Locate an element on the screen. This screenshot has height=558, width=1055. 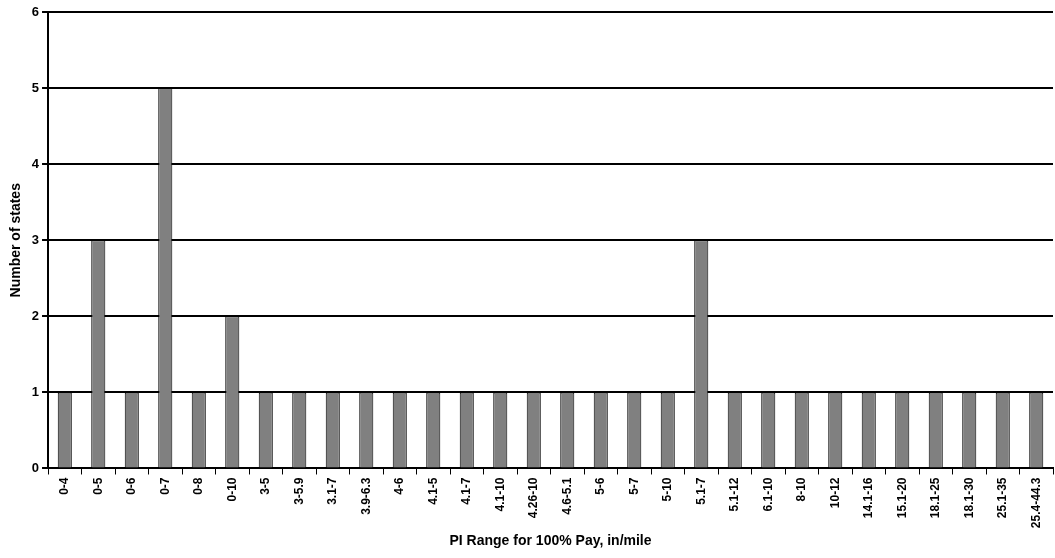
x-tick-label: 3.9-6.3 is located at coordinates (365, 496).